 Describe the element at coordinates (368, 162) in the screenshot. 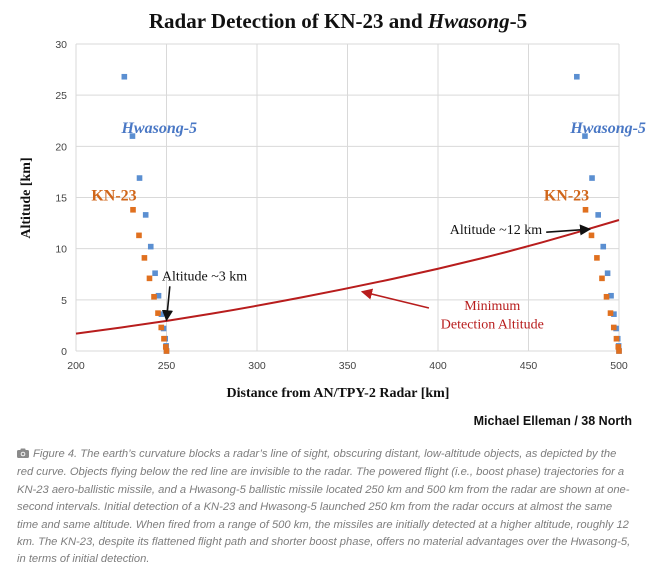

I see `series-labels: Hwasong-5 KN-23 Hwasong-5 KN-23` at that location.